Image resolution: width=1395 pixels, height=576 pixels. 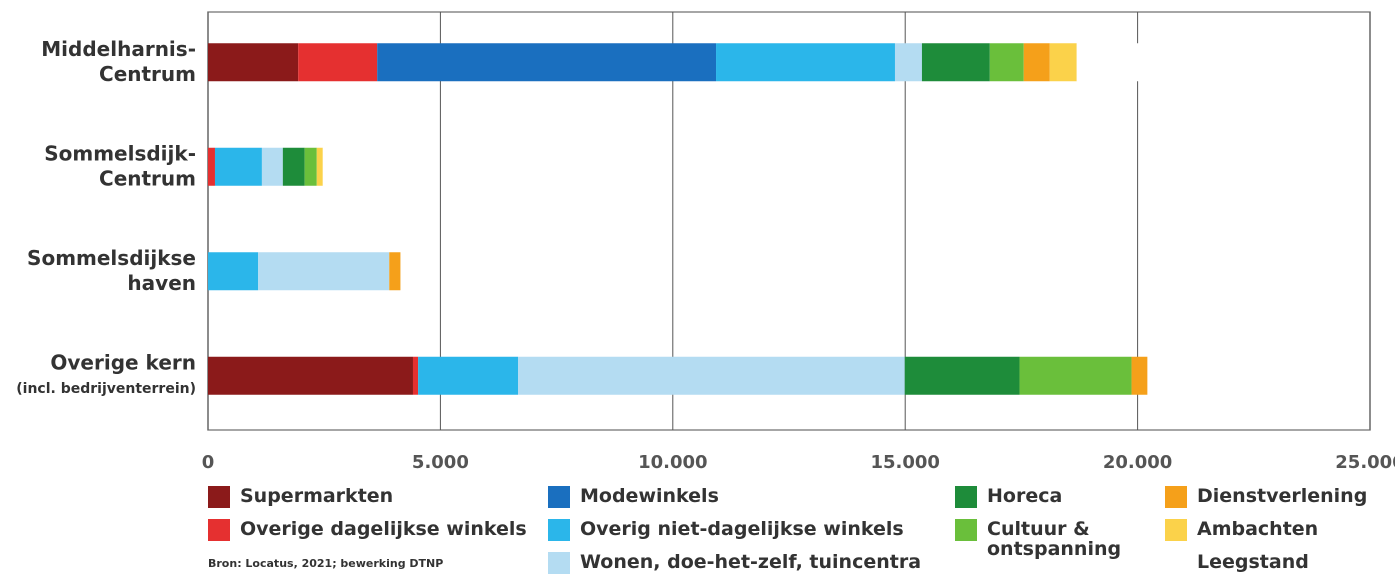 What do you see at coordinates (742, 529) in the screenshot?
I see `legend-label: Overig niet-dagelijkse winkels` at bounding box center [742, 529].